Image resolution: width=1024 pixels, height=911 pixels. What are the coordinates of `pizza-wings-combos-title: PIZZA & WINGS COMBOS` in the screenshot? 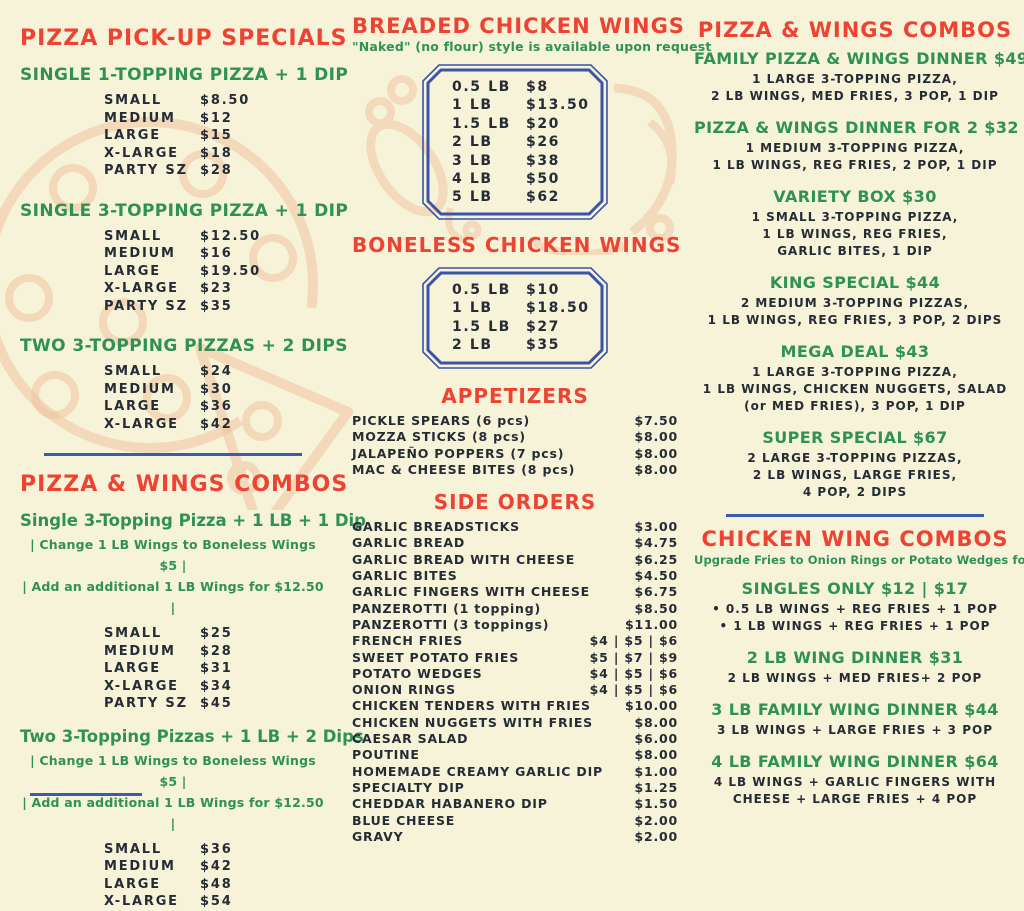 It's located at (184, 484).